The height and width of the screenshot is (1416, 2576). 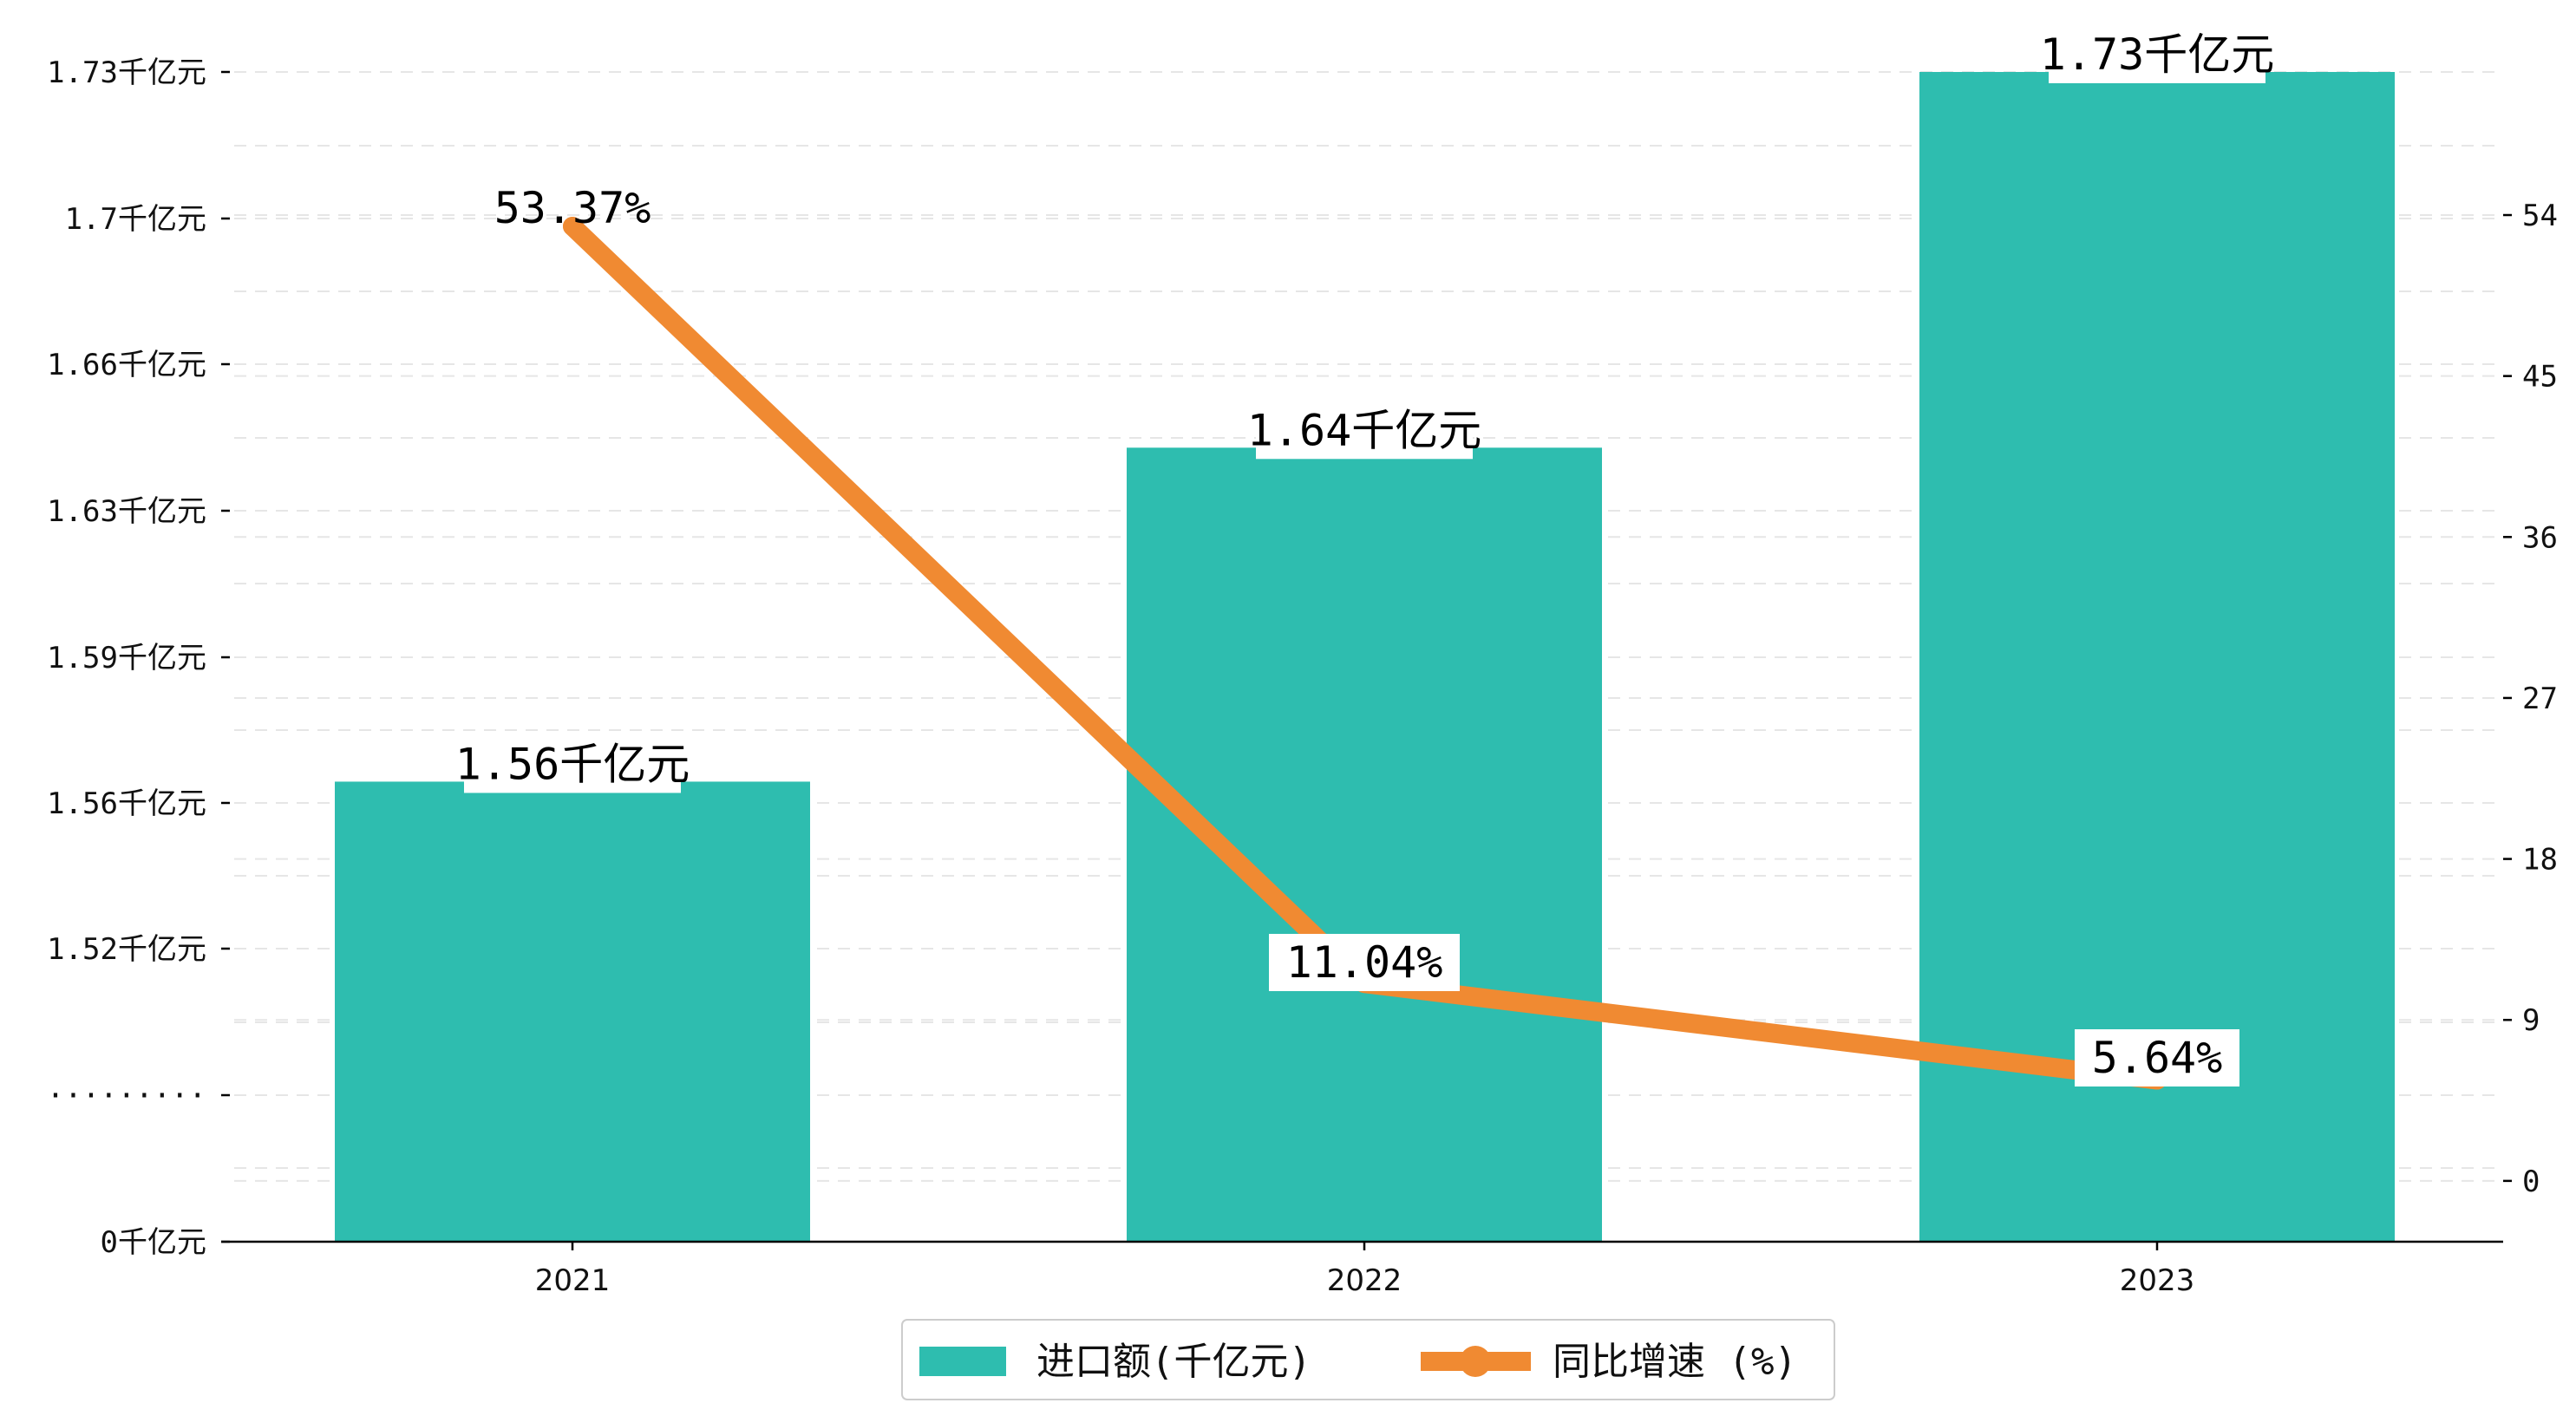 What do you see at coordinates (126, 1096) in the screenshot?
I see `left-tick-label: ·········` at bounding box center [126, 1096].